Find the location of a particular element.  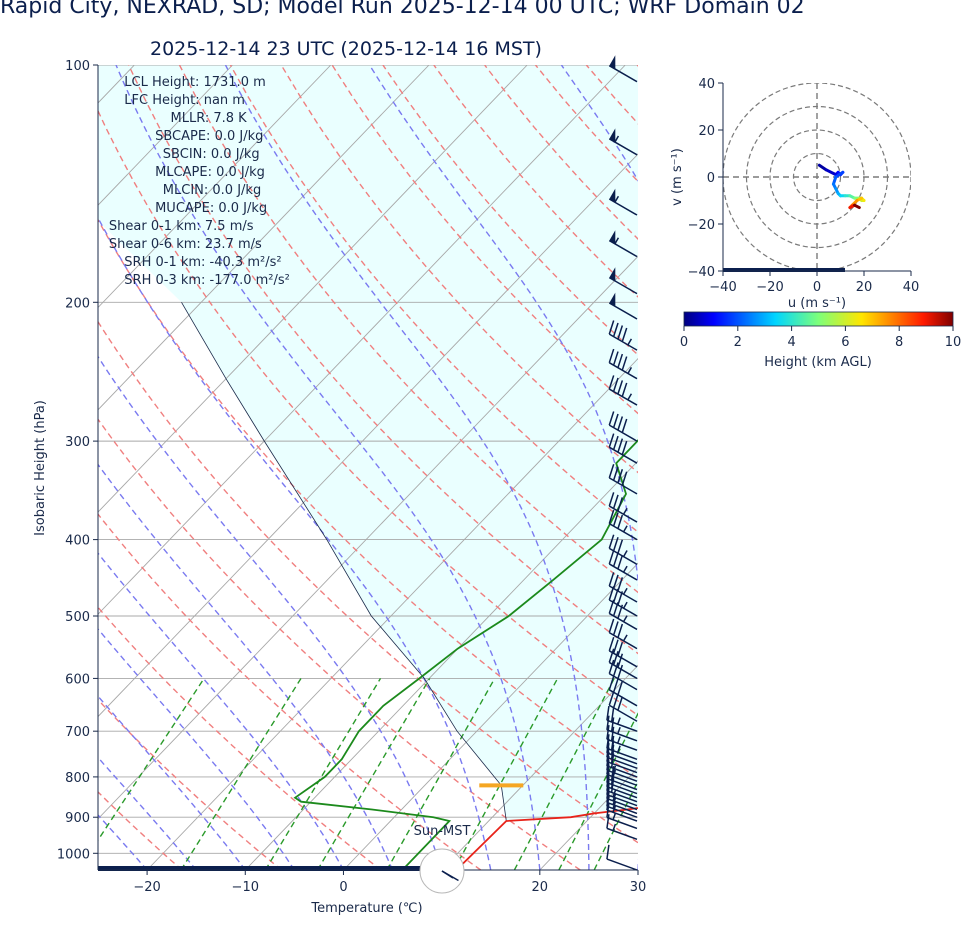

hodograph-y-tick-label: −20 is located at coordinates (701, 225).